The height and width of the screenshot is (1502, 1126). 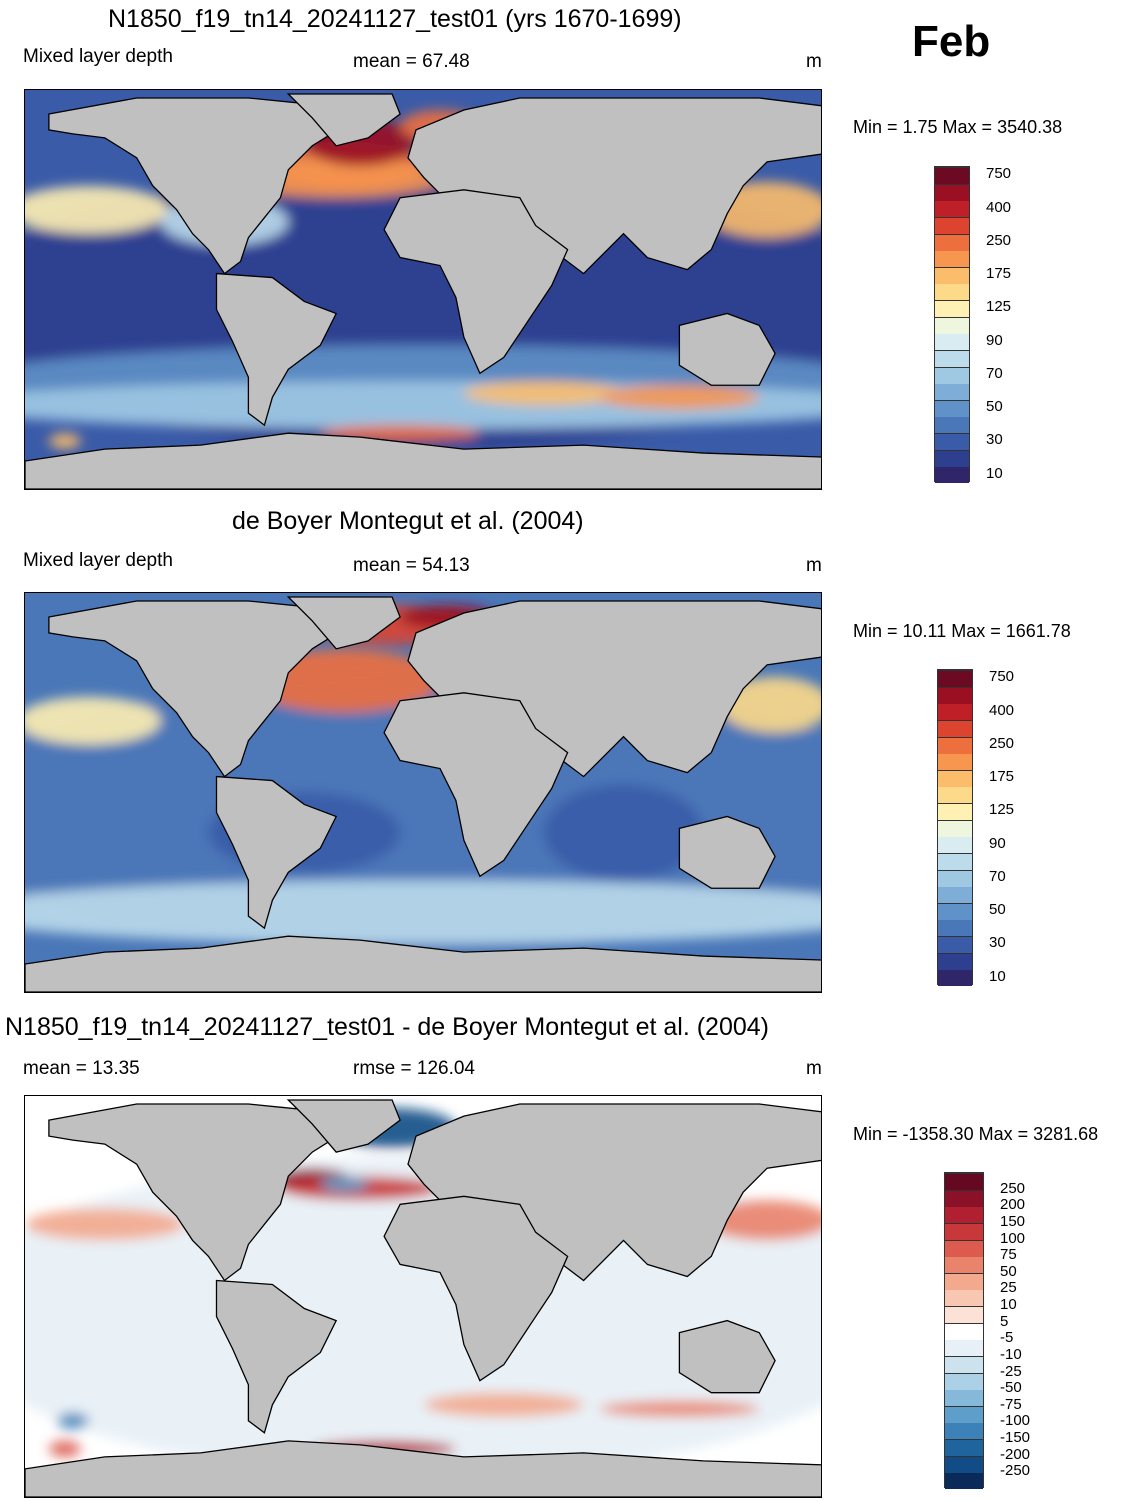 I want to click on panel2-variable-label: Mixed layer depth, so click(x=98, y=560).